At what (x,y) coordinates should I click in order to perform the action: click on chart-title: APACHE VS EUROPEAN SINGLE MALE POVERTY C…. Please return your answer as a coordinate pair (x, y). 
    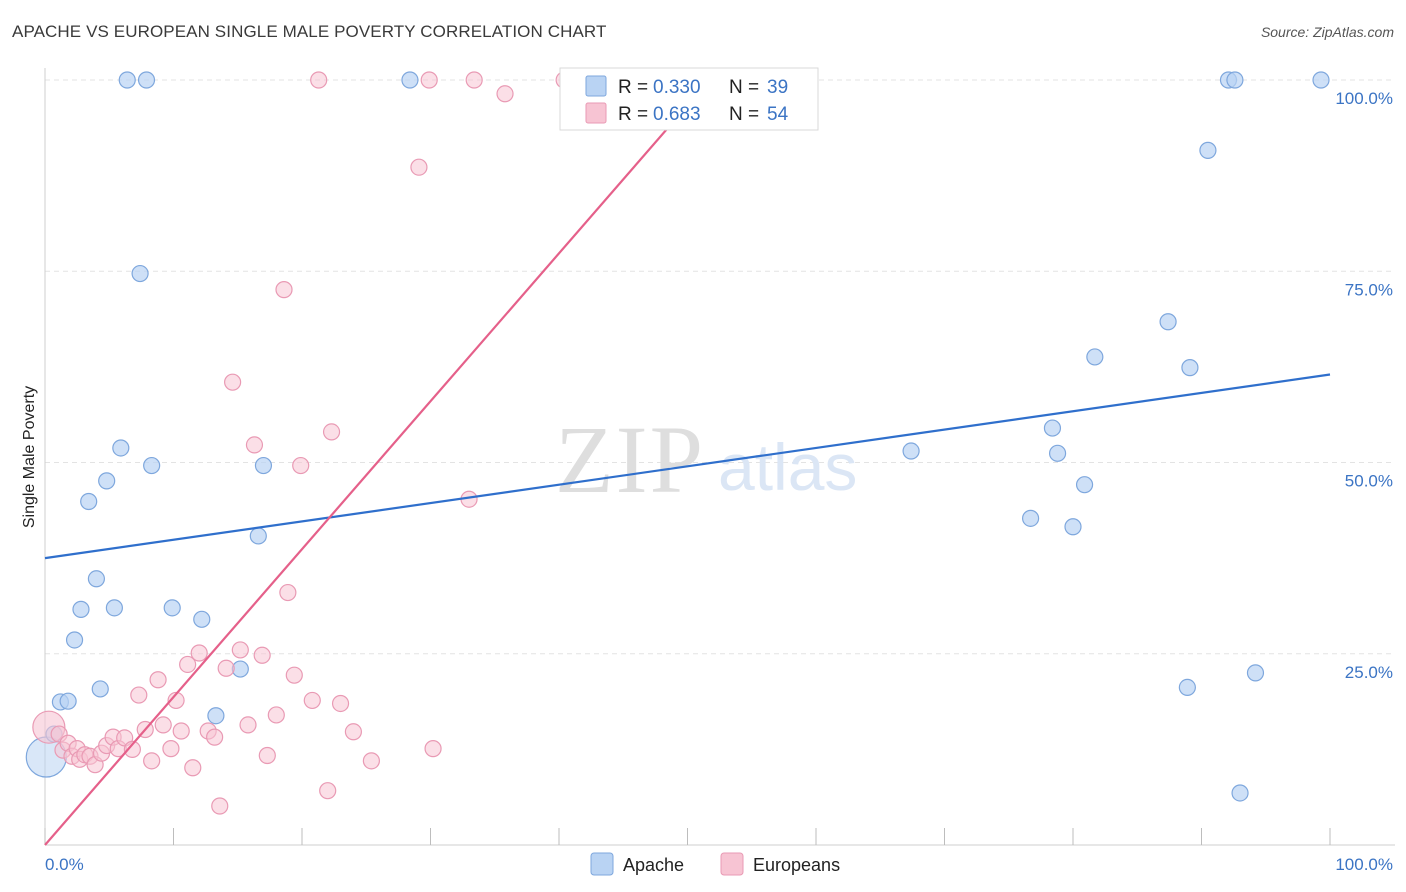
    Looking at the image, I should click on (309, 31).